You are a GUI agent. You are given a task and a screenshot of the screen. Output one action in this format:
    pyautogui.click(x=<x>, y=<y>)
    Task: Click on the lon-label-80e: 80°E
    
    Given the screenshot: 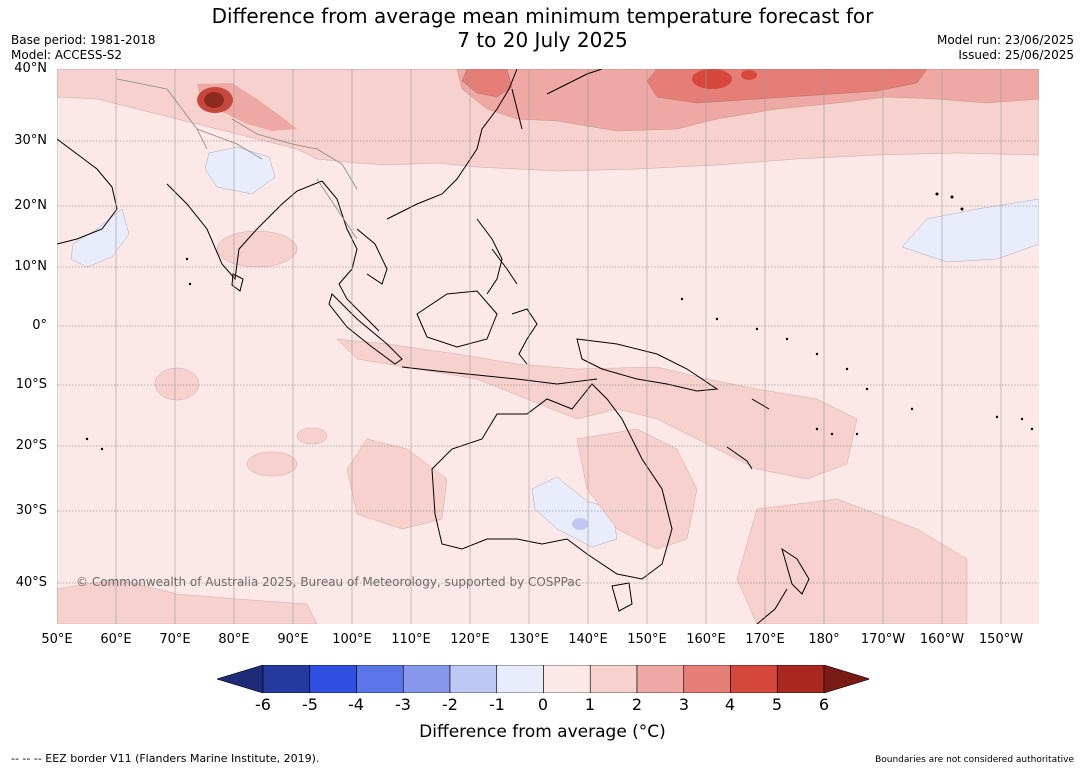 What is the action you would take?
    pyautogui.click(x=234, y=639)
    